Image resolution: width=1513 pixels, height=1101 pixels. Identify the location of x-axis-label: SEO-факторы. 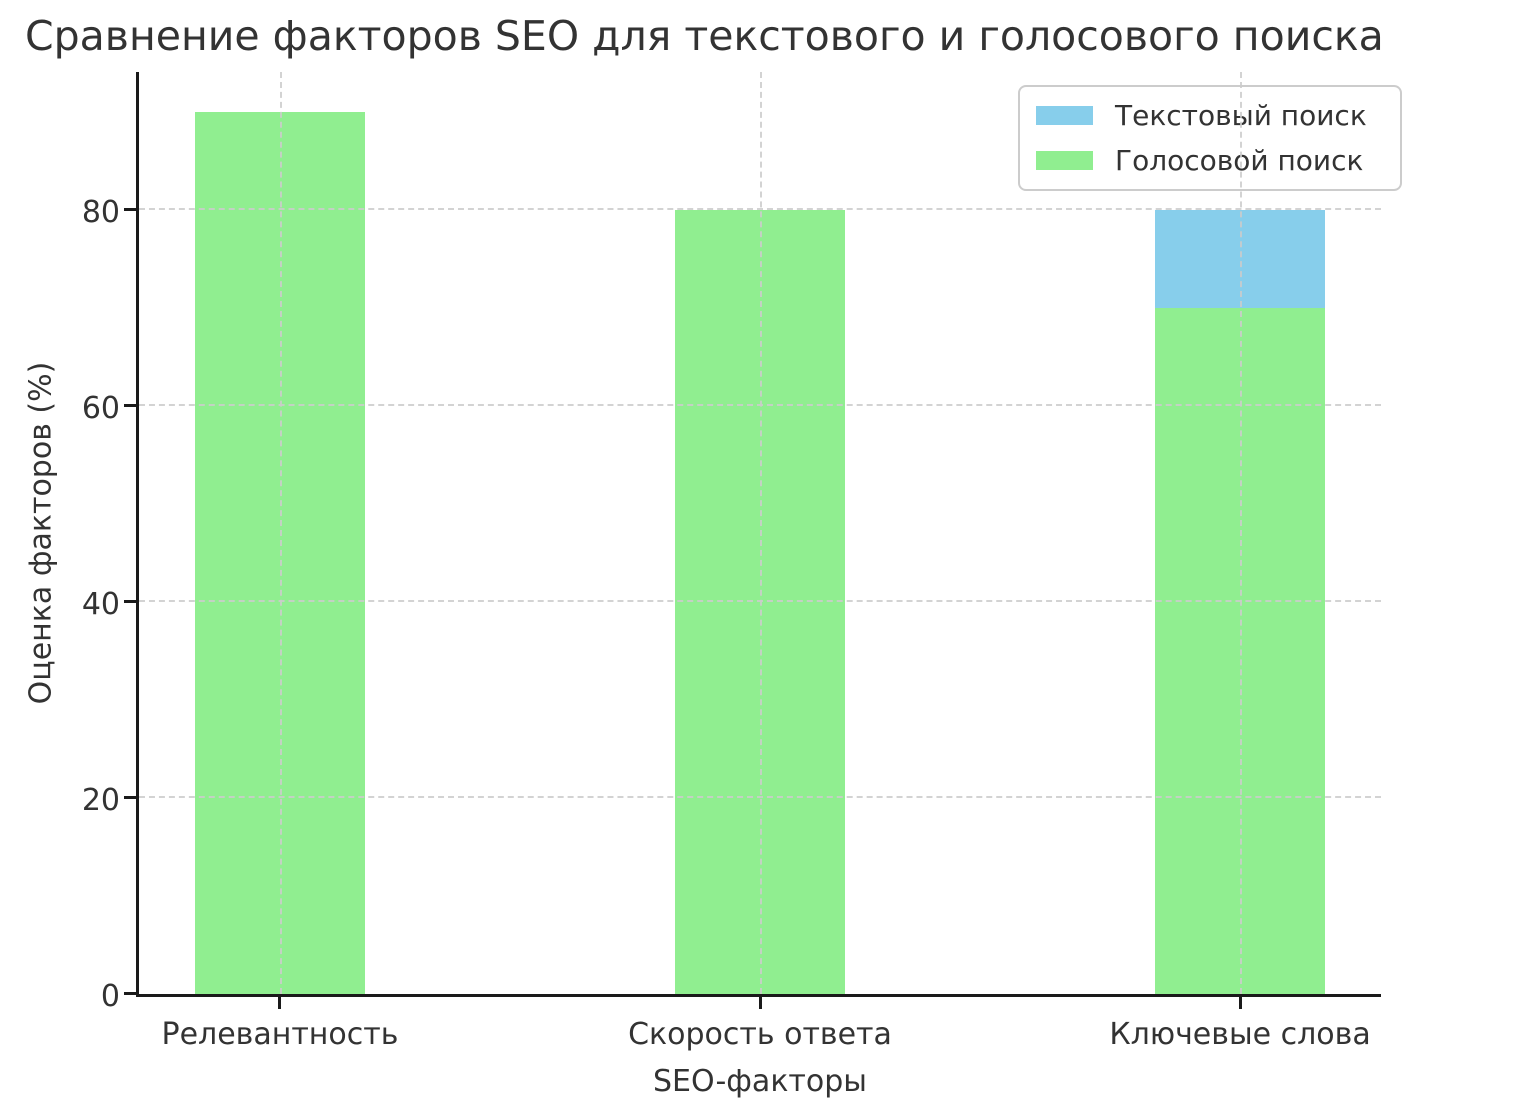
(760, 1081).